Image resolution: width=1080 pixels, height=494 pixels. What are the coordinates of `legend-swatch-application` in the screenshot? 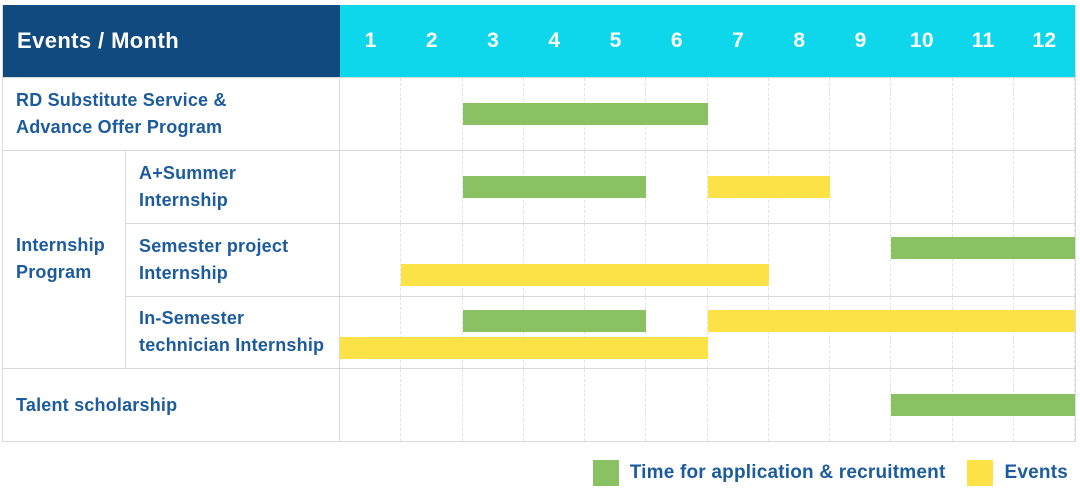 It's located at (605, 473).